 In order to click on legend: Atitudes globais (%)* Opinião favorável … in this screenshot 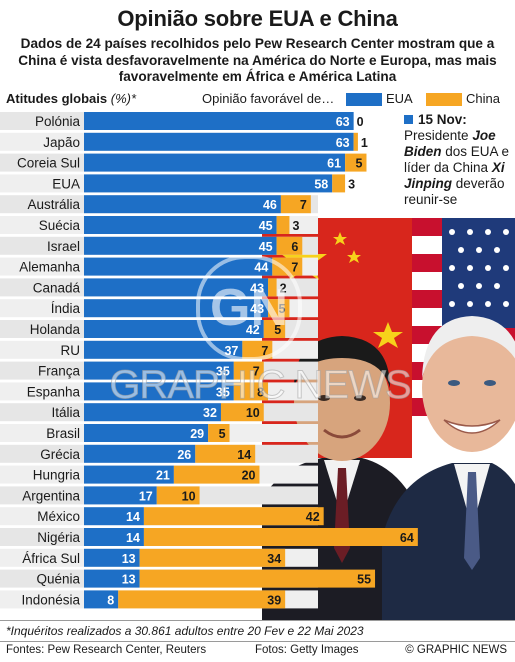, I will do `click(256, 100)`.